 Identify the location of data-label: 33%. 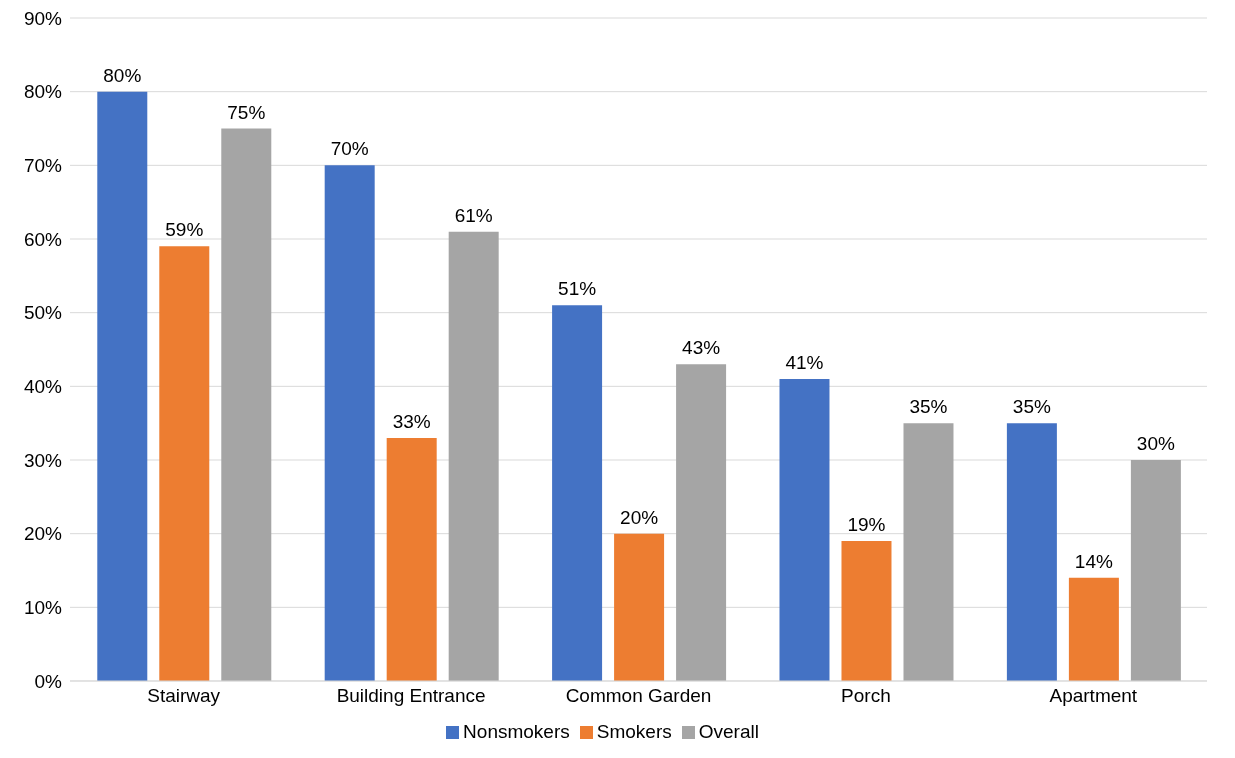
(411, 421).